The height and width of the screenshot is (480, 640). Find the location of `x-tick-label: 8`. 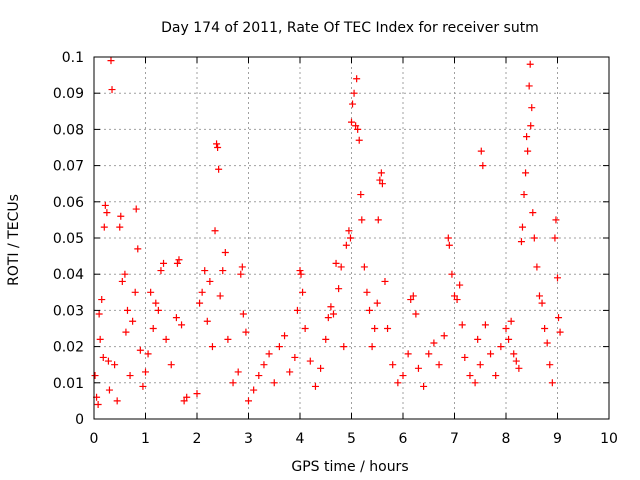

x-tick-label: 8 is located at coordinates (506, 439).